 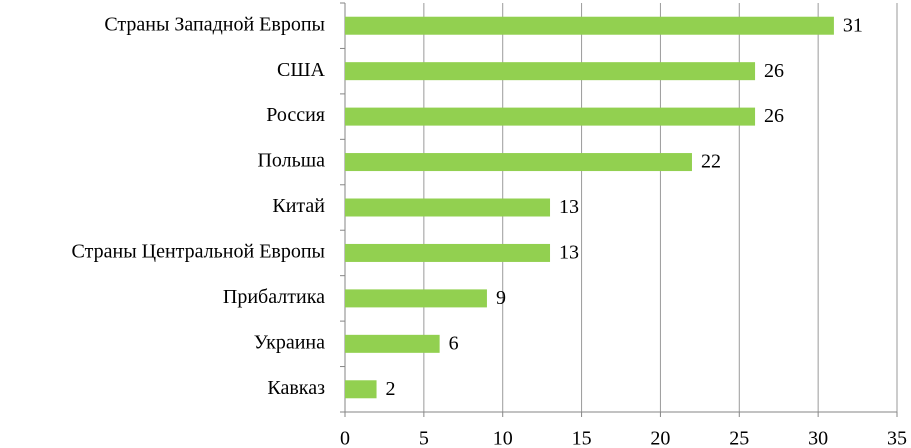 What do you see at coordinates (501, 298) in the screenshot?
I see `data-label: 9` at bounding box center [501, 298].